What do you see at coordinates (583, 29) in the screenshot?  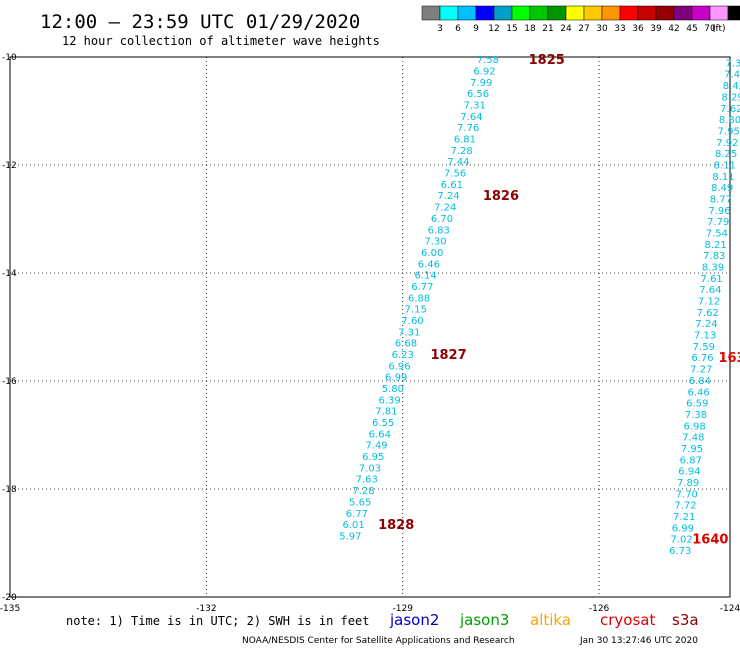 I see `colorbar-tick-label: 27` at bounding box center [583, 29].